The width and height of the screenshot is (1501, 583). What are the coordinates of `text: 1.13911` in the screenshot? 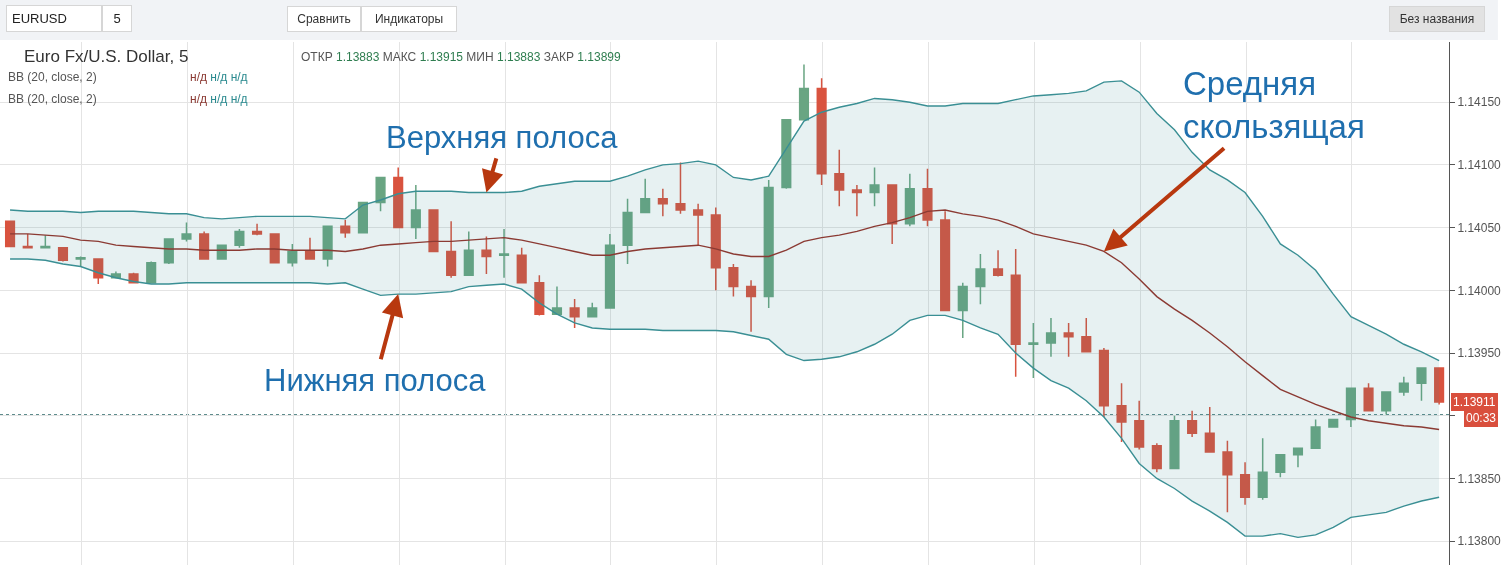 It's located at (1474, 402).